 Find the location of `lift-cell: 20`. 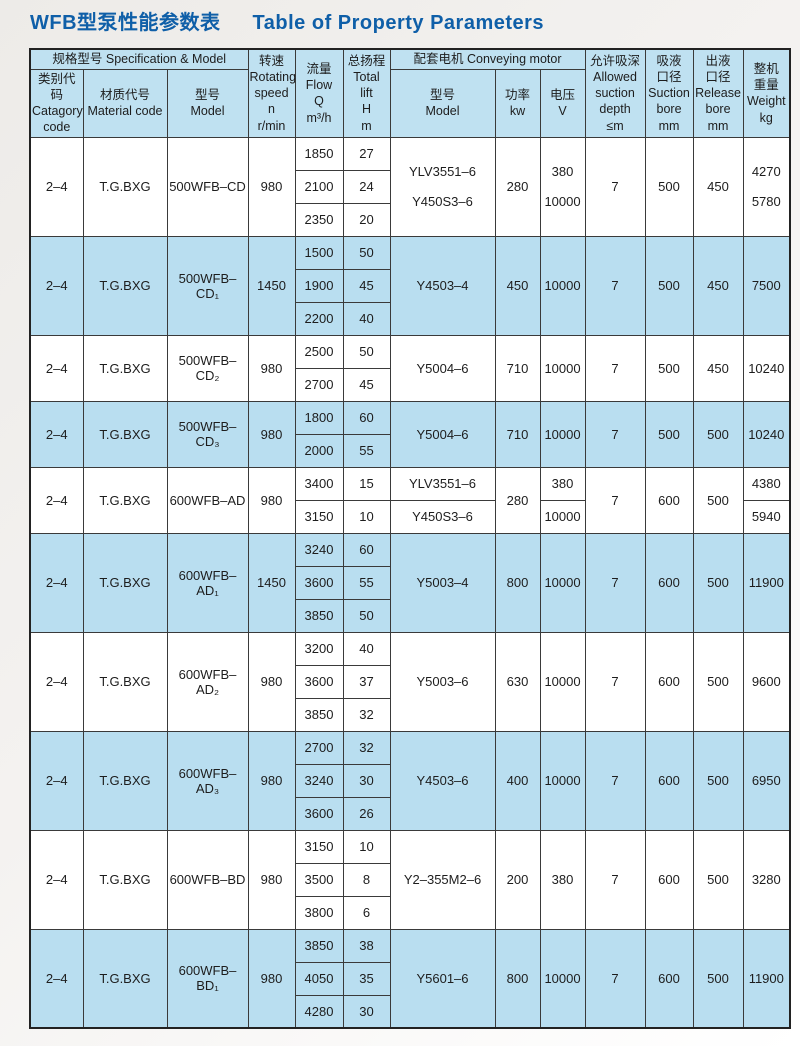

lift-cell: 20 is located at coordinates (366, 219).